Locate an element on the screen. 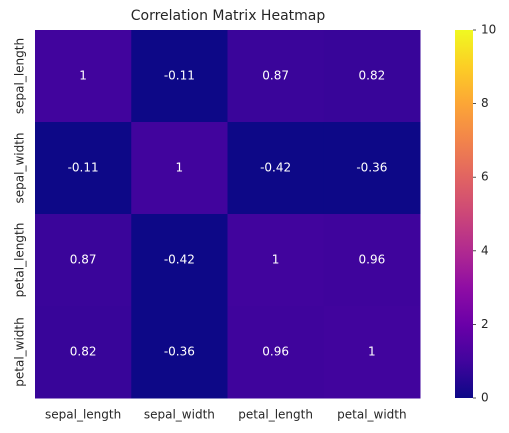 The image size is (509, 433). y-tick-label: petal_length is located at coordinates (20, 260).